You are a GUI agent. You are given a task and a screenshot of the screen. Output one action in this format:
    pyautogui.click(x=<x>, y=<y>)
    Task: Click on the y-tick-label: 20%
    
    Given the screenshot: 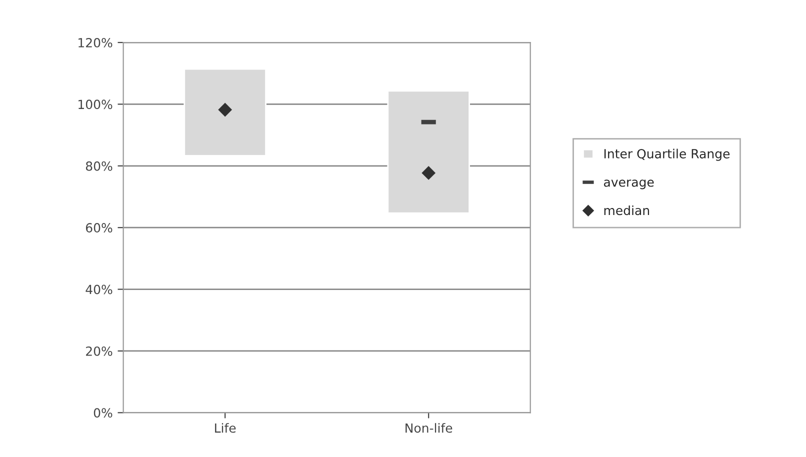 What is the action you would take?
    pyautogui.click(x=99, y=351)
    